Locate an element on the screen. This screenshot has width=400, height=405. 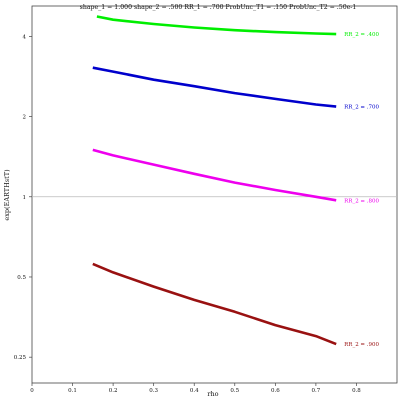
x-tick-label: 0.5 is located at coordinates (234, 391).